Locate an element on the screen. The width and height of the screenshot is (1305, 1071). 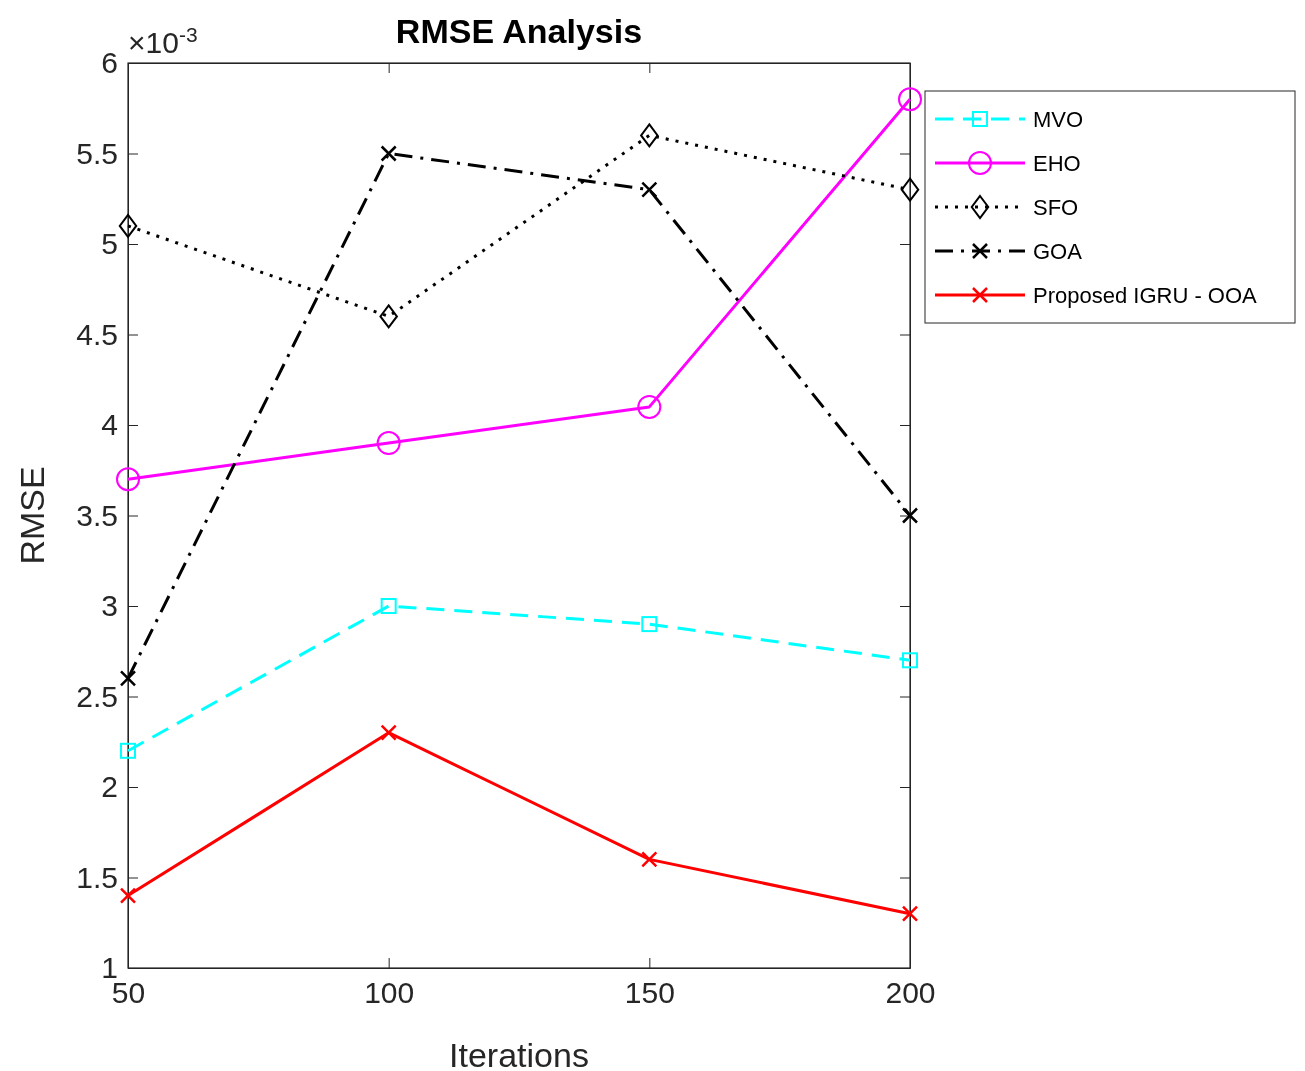
y-tick-label: 5 is located at coordinates (109, 244).